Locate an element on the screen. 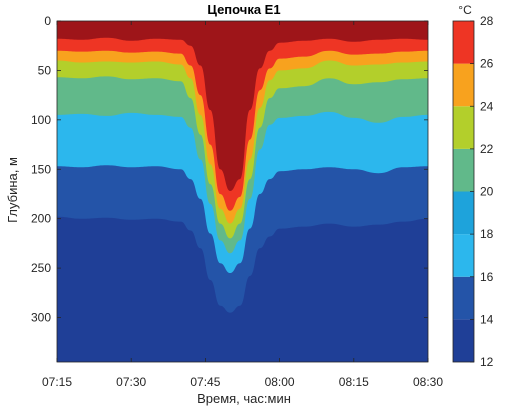 This screenshot has width=506, height=409. y-tick-label: 150 is located at coordinates (41, 169).